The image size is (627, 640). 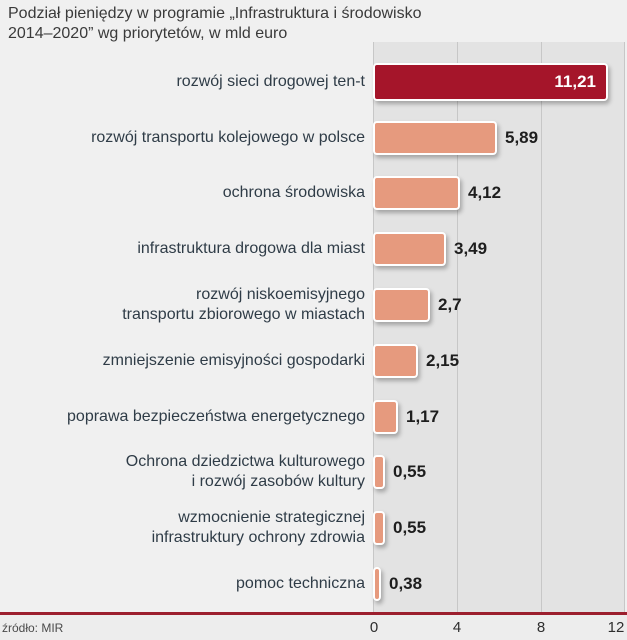 What do you see at coordinates (500, 360) in the screenshot?
I see `bar-track: 2,15` at bounding box center [500, 360].